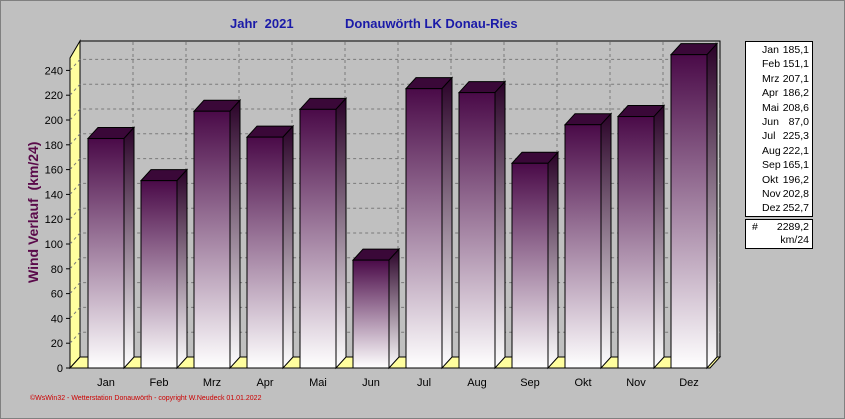 The image size is (845, 419). I want to click on total-unit: km/24, so click(794, 240).